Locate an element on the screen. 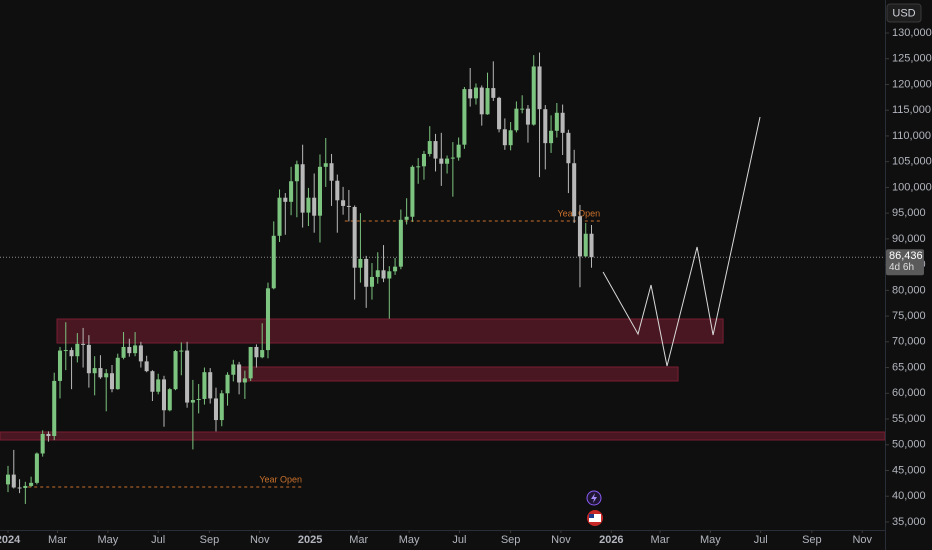 The image size is (932, 550). y-tick-label: 120,000 is located at coordinates (912, 84).